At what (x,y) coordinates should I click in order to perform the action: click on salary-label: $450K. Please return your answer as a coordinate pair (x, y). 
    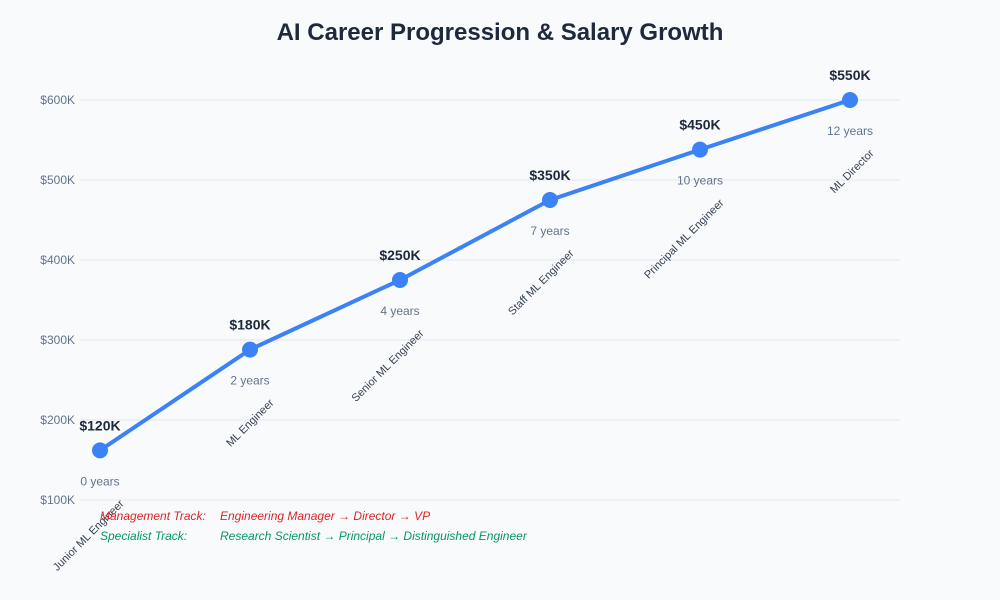
    Looking at the image, I should click on (699, 125).